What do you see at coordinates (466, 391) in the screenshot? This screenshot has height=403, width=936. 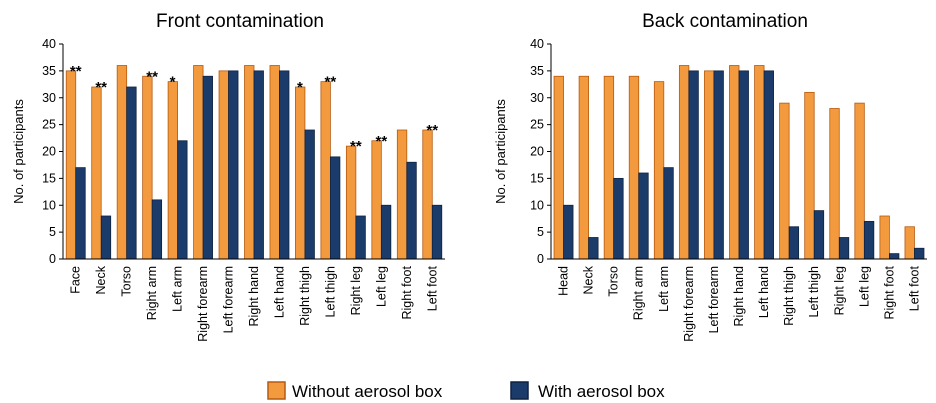 I see `legend: Without aerosol box With aerosol box` at bounding box center [466, 391].